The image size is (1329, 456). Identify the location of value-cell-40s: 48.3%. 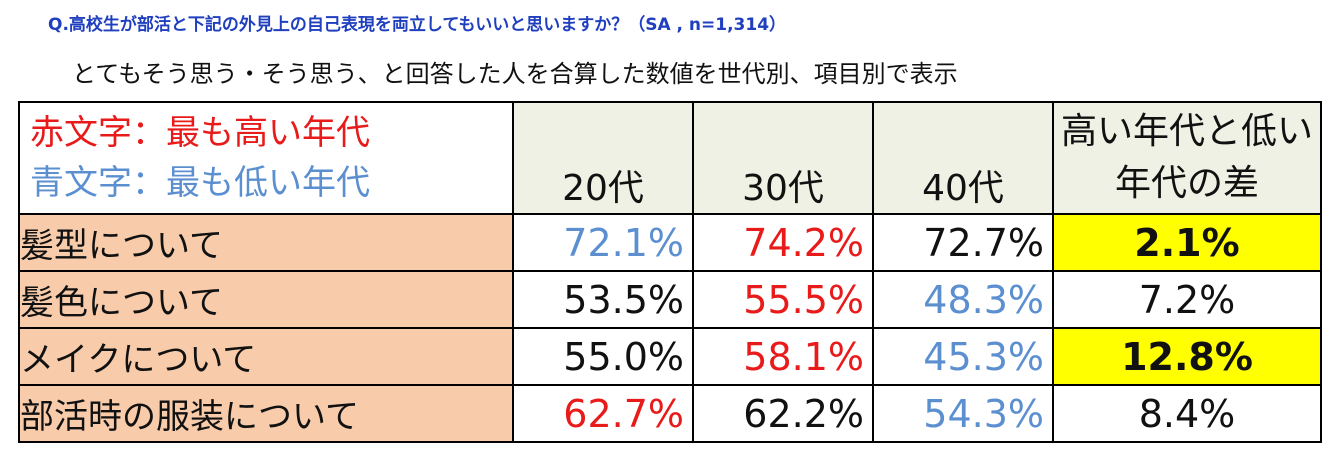
(963, 299).